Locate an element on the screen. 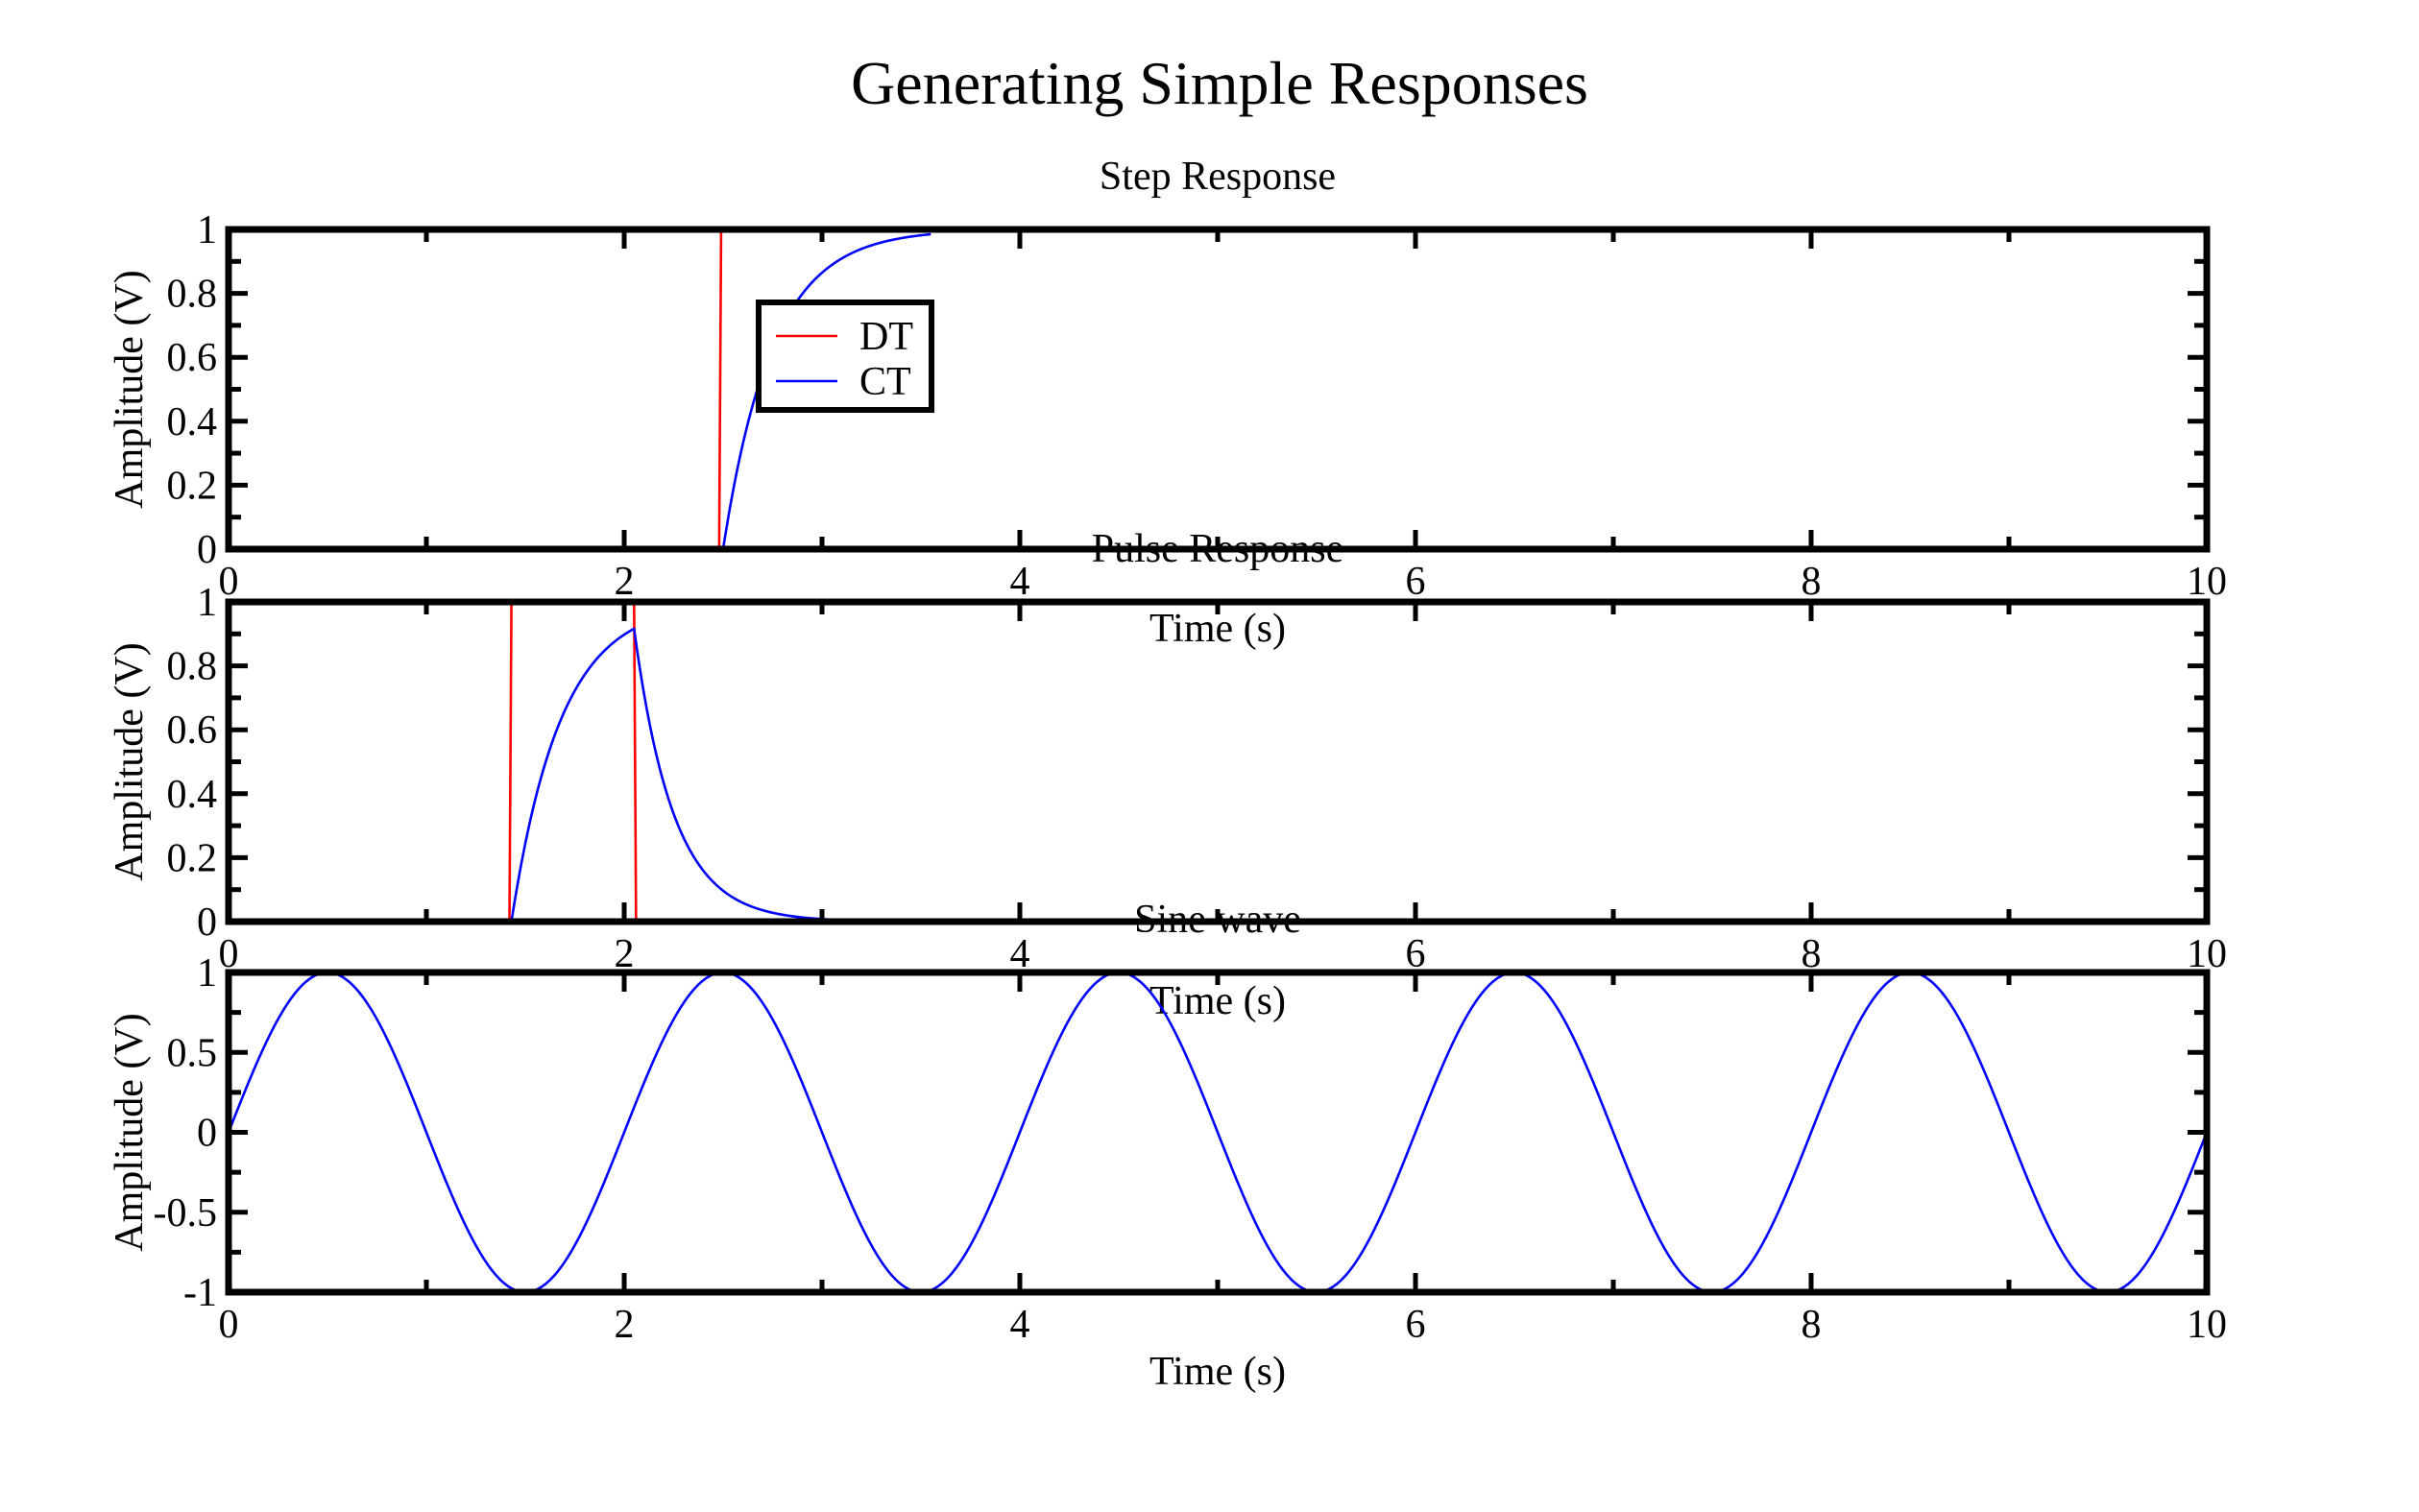  figure-title: Generating Simple Responses is located at coordinates (1219, 83).